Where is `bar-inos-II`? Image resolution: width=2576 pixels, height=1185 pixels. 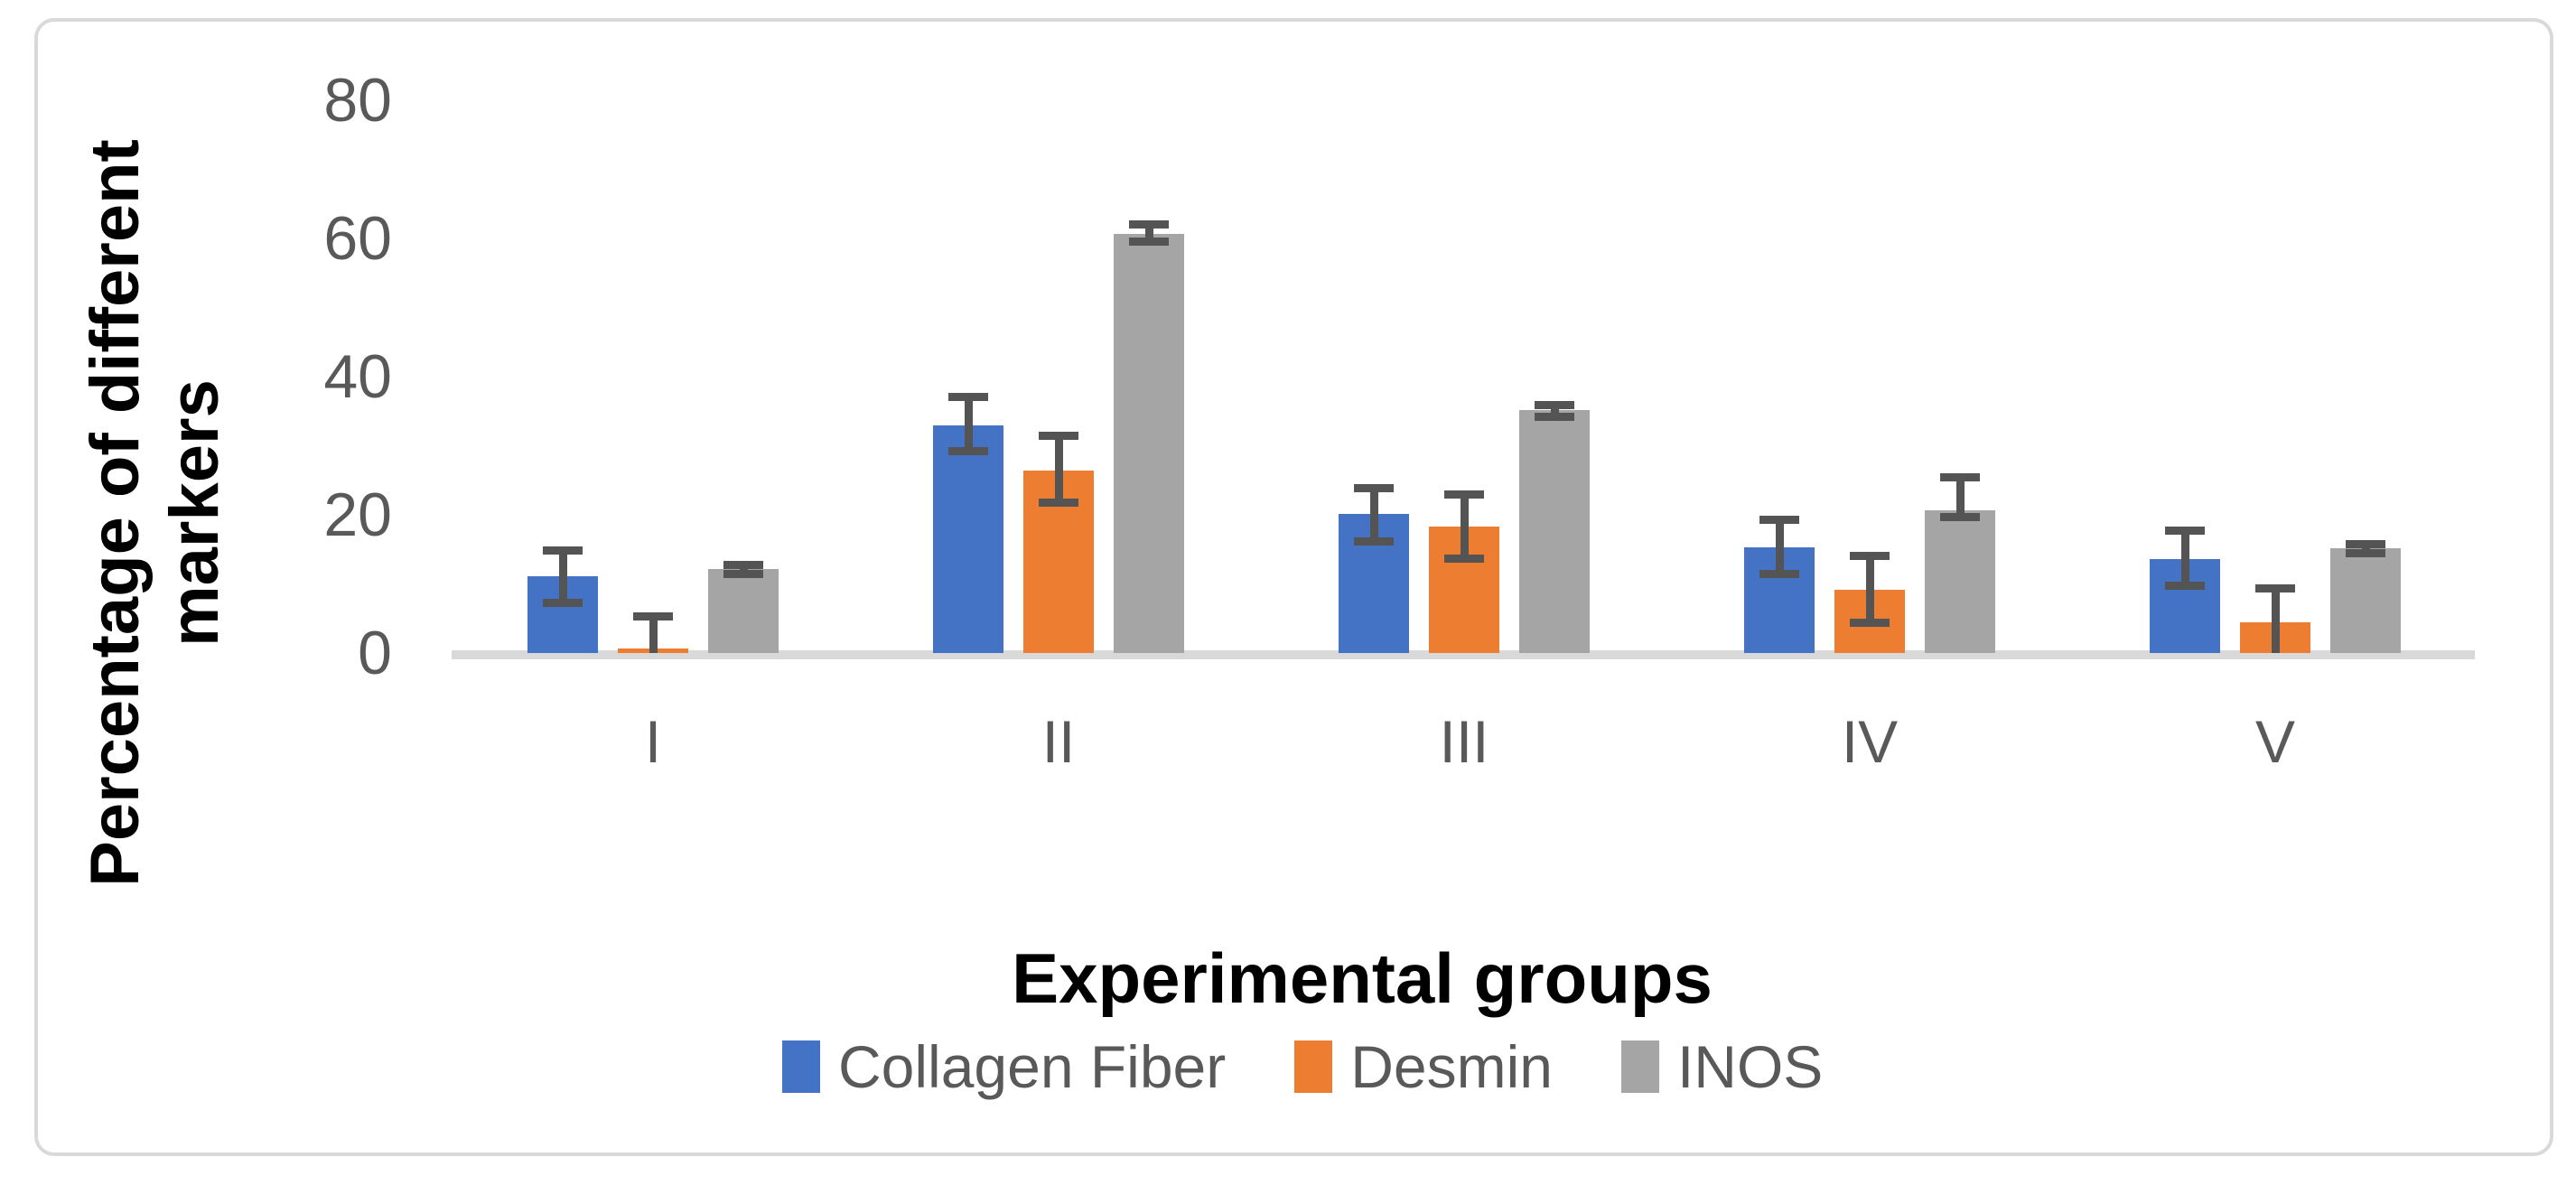 bar-inos-II is located at coordinates (1149, 443).